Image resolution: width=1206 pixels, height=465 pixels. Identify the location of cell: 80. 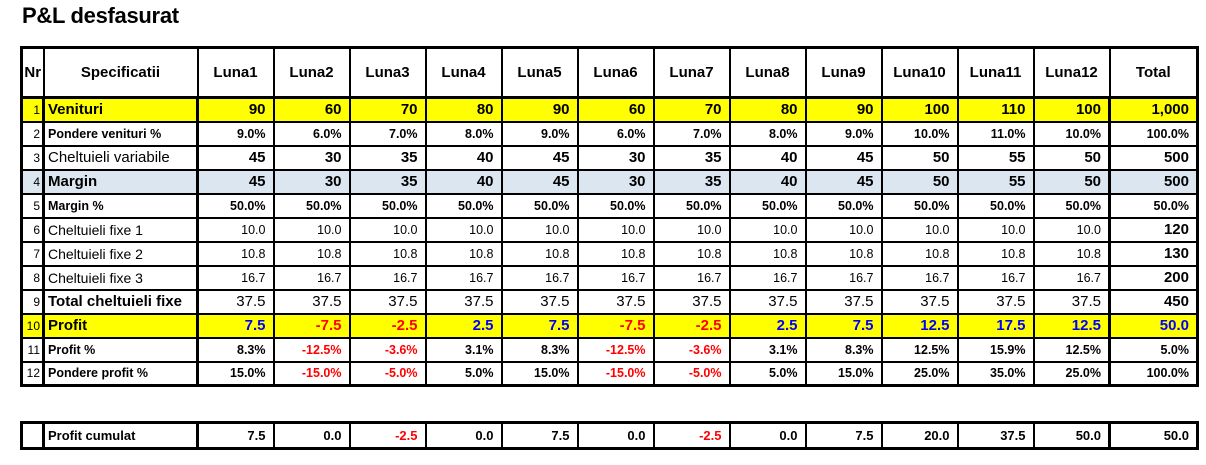
(767, 109).